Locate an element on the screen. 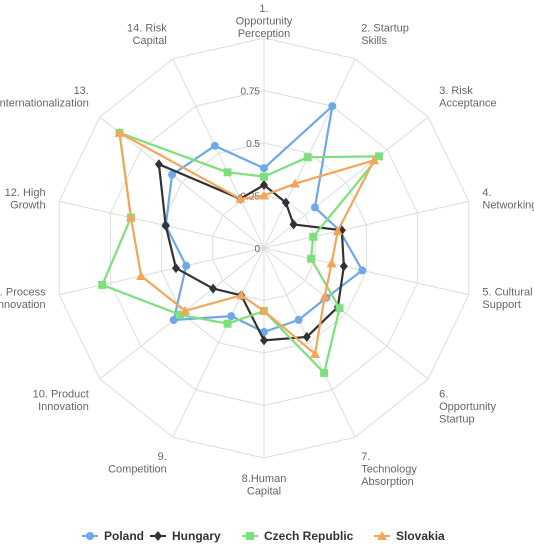 The image size is (534, 550). legend: Poland Hungary Czech Republic Slovakia is located at coordinates (263, 536).